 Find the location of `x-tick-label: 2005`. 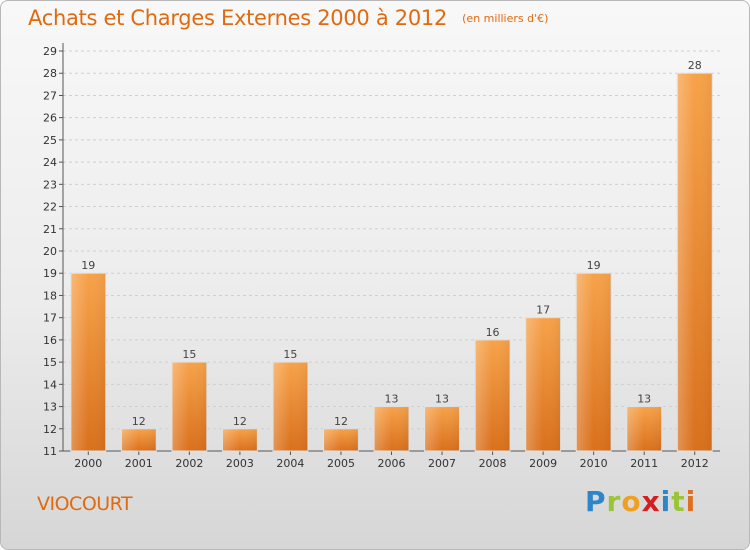

x-tick-label: 2005 is located at coordinates (341, 463).